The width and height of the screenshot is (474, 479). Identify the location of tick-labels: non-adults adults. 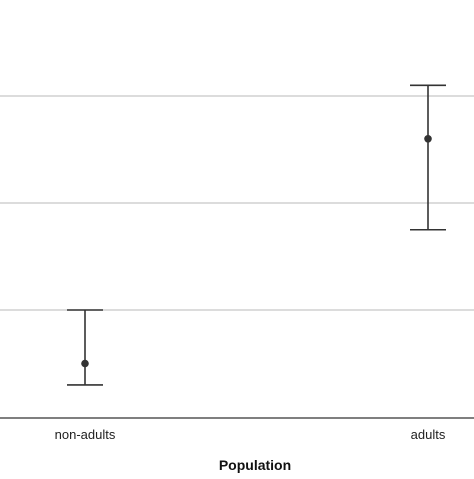
(250, 434).